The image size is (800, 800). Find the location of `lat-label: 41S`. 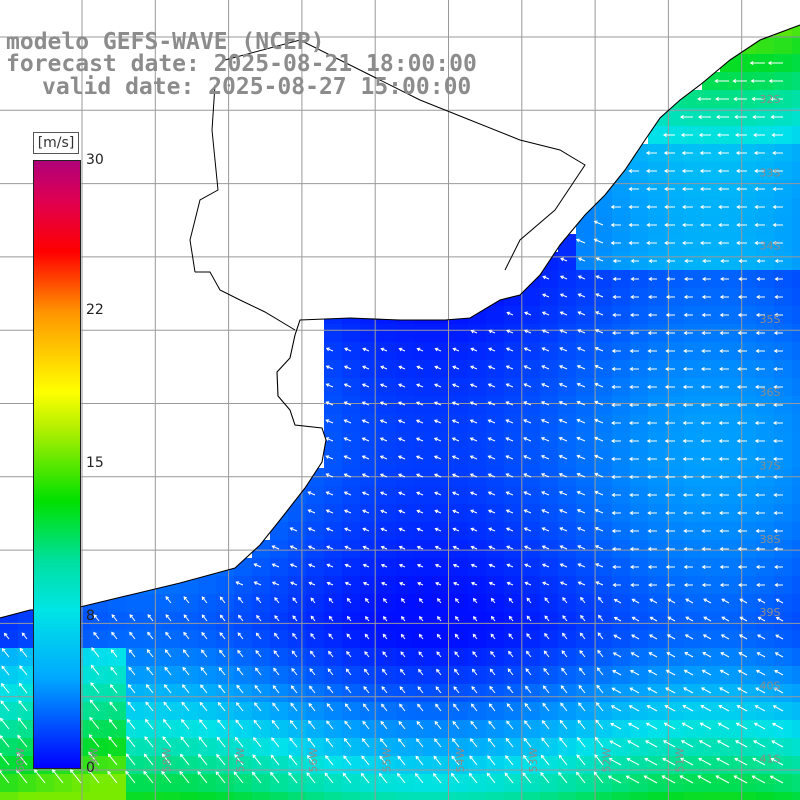

lat-label: 41S is located at coordinates (770, 759).